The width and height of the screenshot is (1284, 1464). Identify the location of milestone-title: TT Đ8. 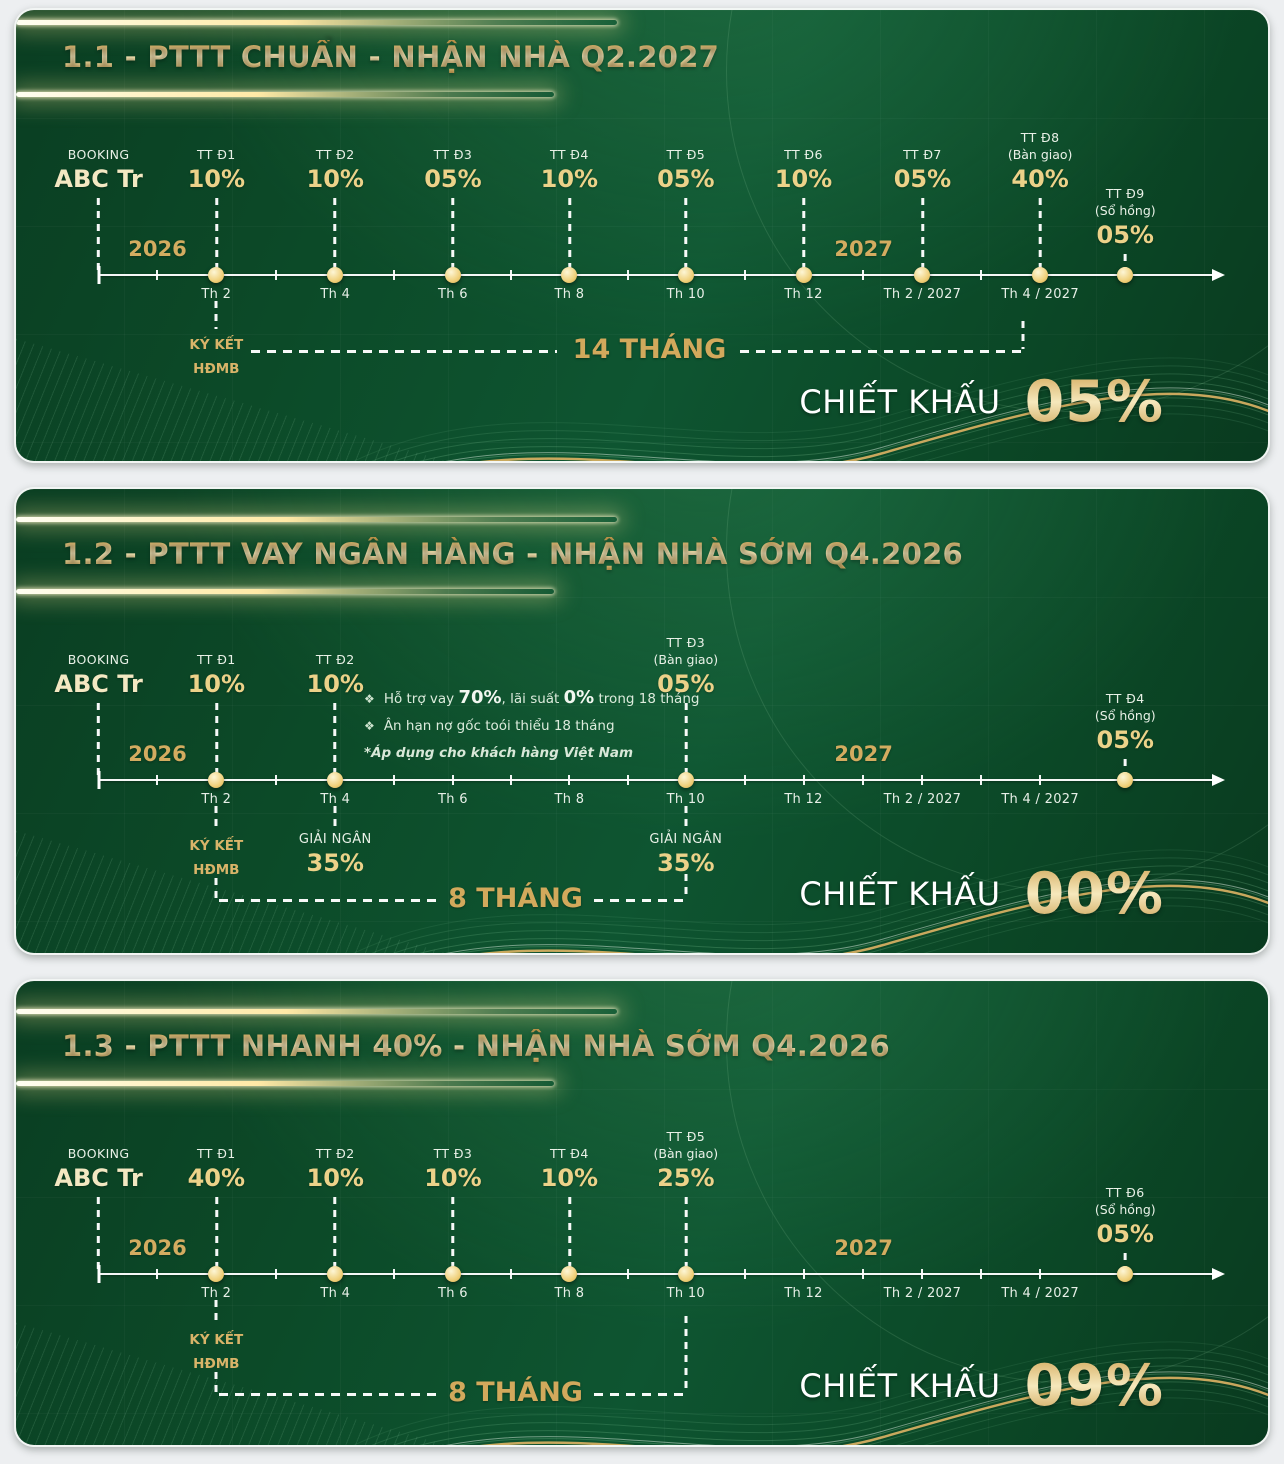
(1040, 137).